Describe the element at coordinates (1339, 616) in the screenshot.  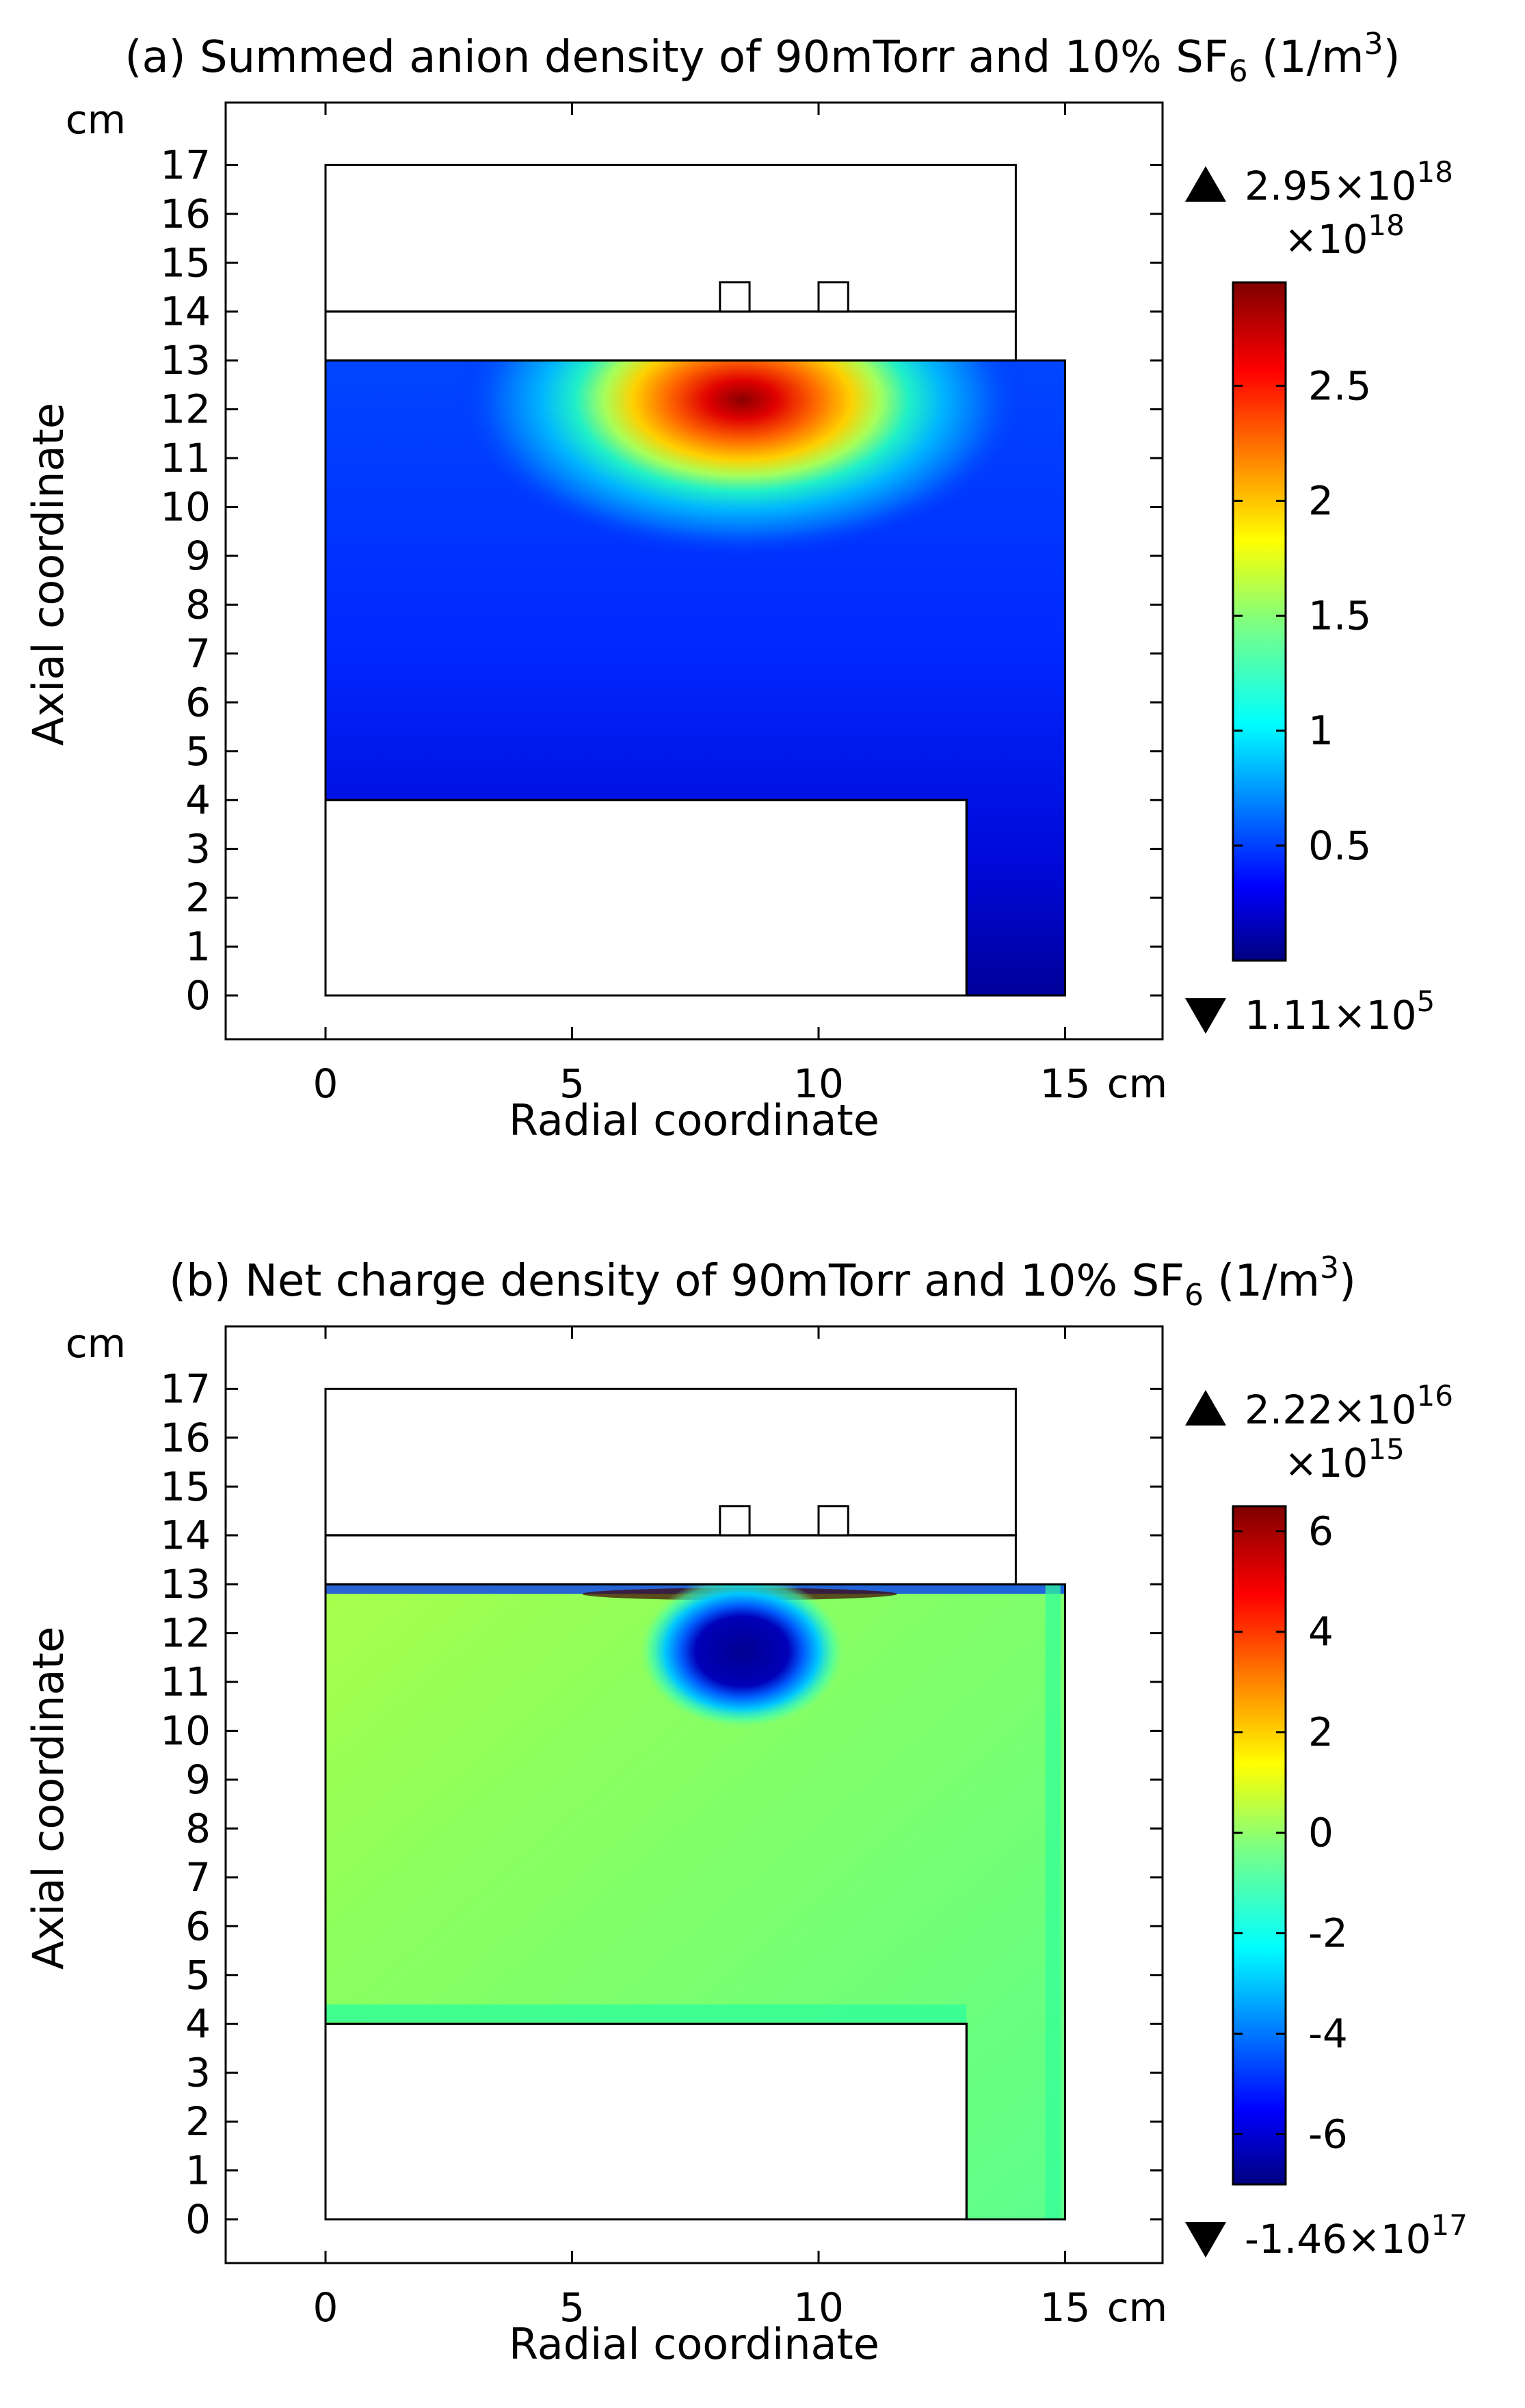
I see `colorbar-tick-label: 1.5` at that location.